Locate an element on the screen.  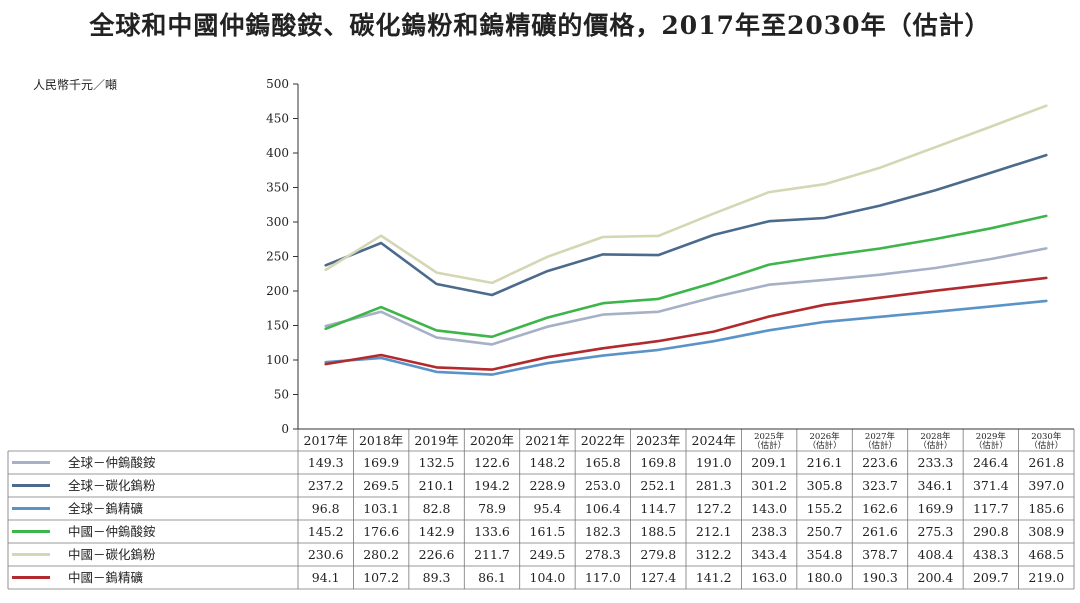
table-cell-value: 378.7 is located at coordinates (880, 554).